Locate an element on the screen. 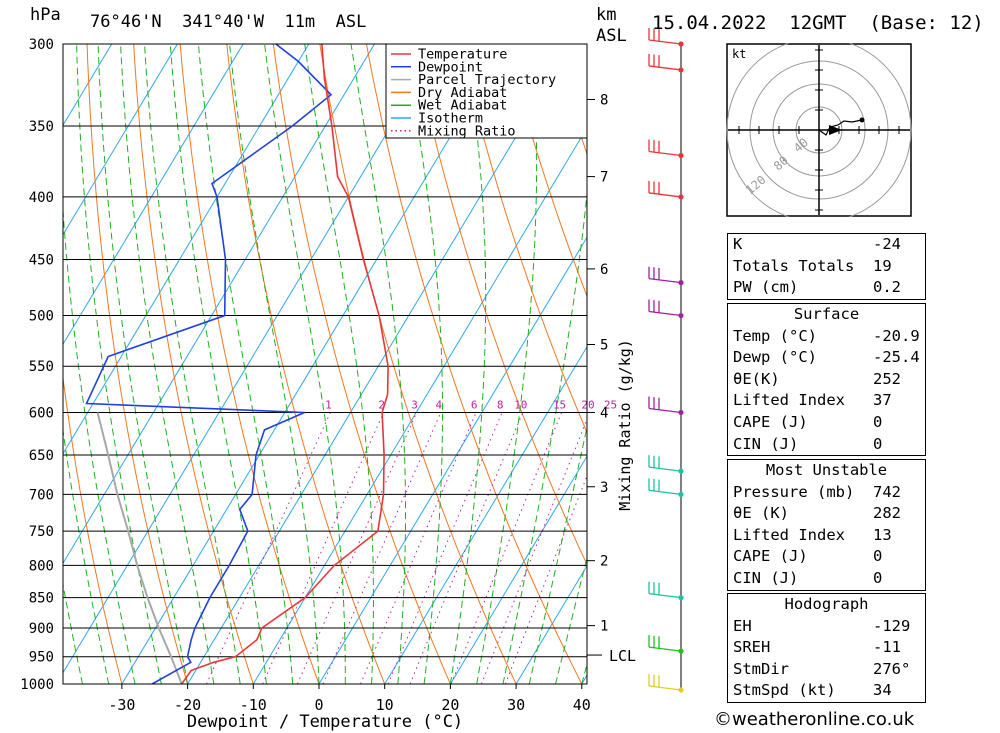  km-tick-label: 7 is located at coordinates (604, 178).